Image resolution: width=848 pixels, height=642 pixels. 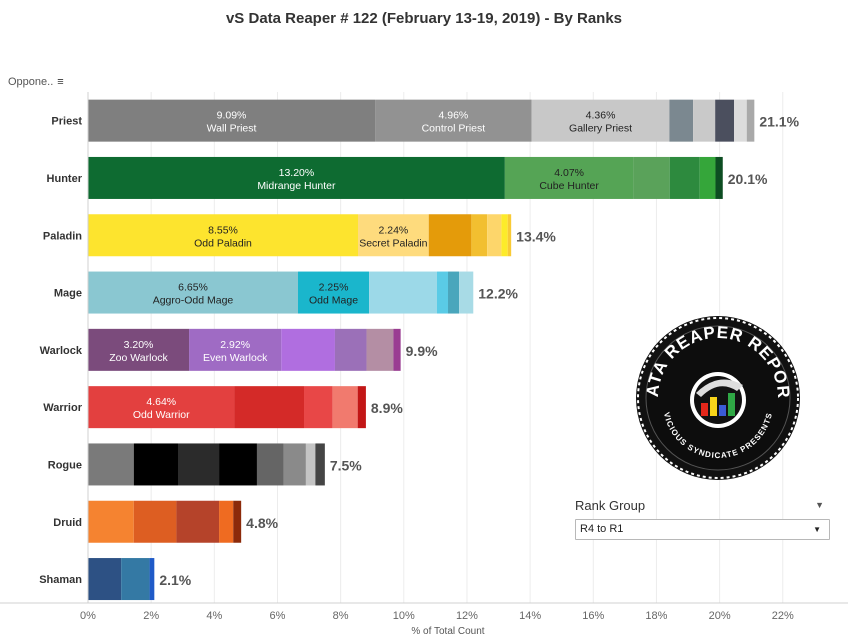 I want to click on x-axis-title: % of Total Count, so click(x=447, y=631).